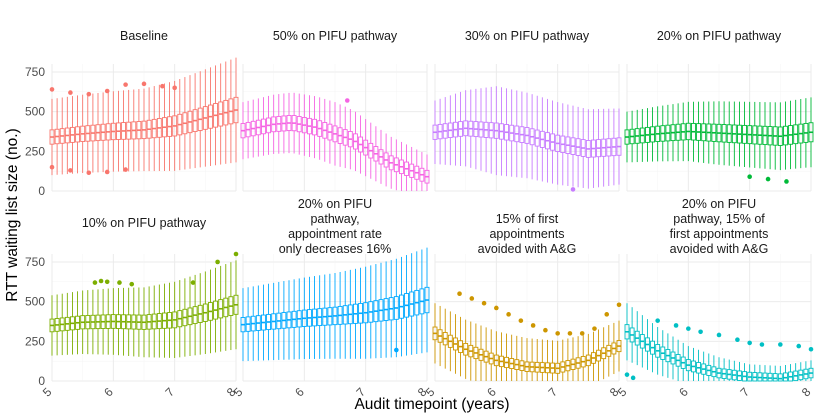  What do you see at coordinates (335, 110) in the screenshot?
I see `facet-panel: 50% on PIFU pathway` at bounding box center [335, 110].